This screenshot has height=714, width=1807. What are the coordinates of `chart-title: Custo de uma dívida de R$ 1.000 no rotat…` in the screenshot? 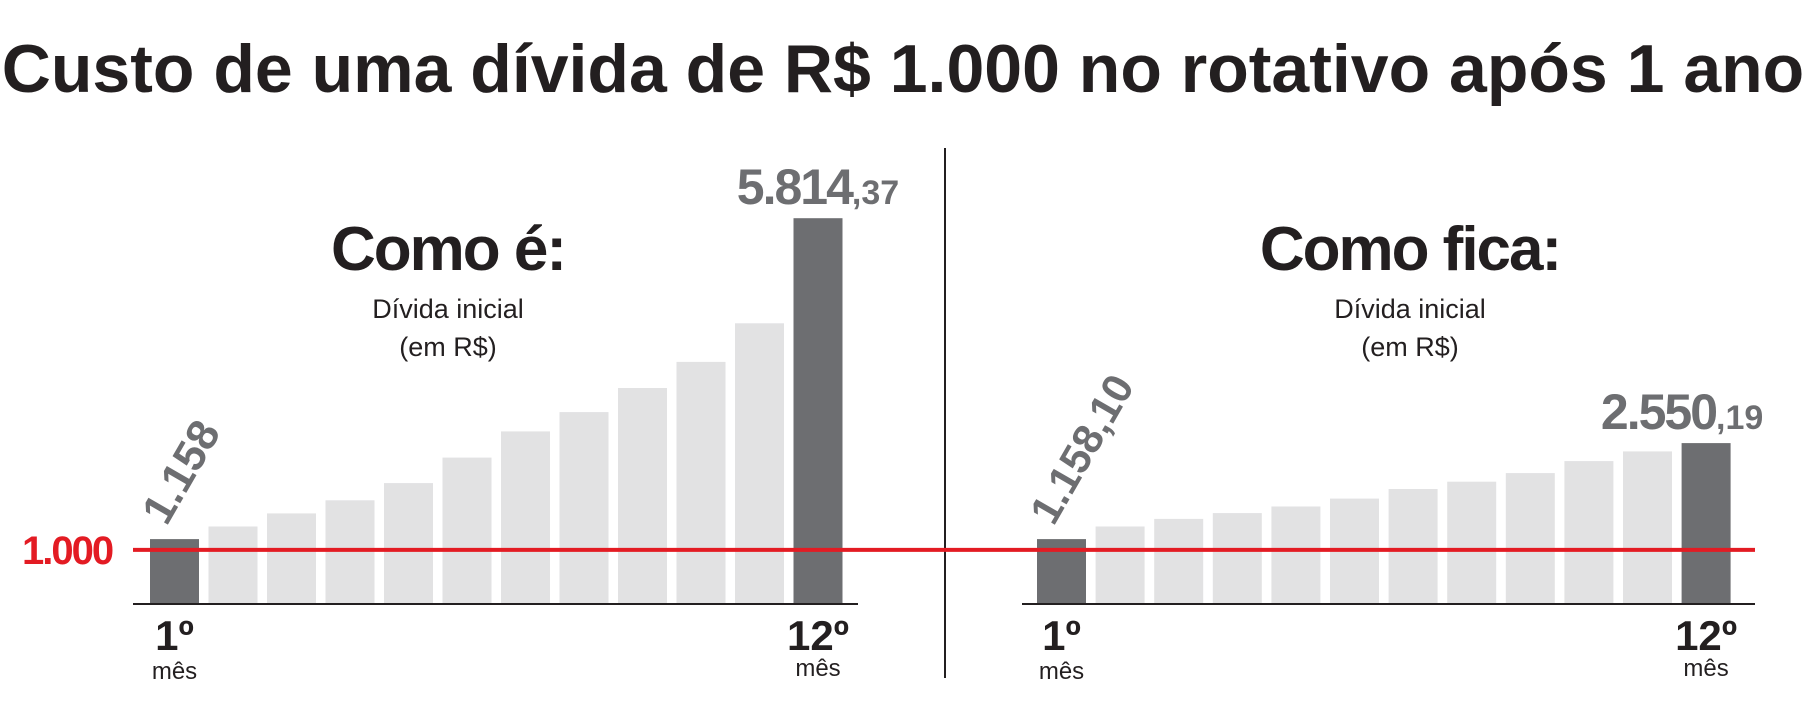 It's located at (903, 69).